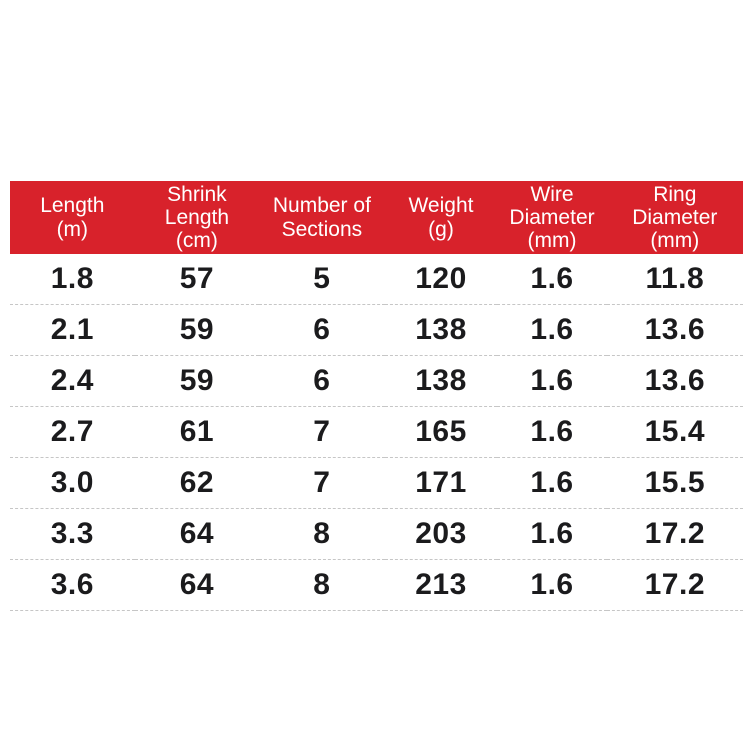 This screenshot has height=750, width=750. What do you see at coordinates (72, 432) in the screenshot?
I see `table-cell-length: 2.7` at bounding box center [72, 432].